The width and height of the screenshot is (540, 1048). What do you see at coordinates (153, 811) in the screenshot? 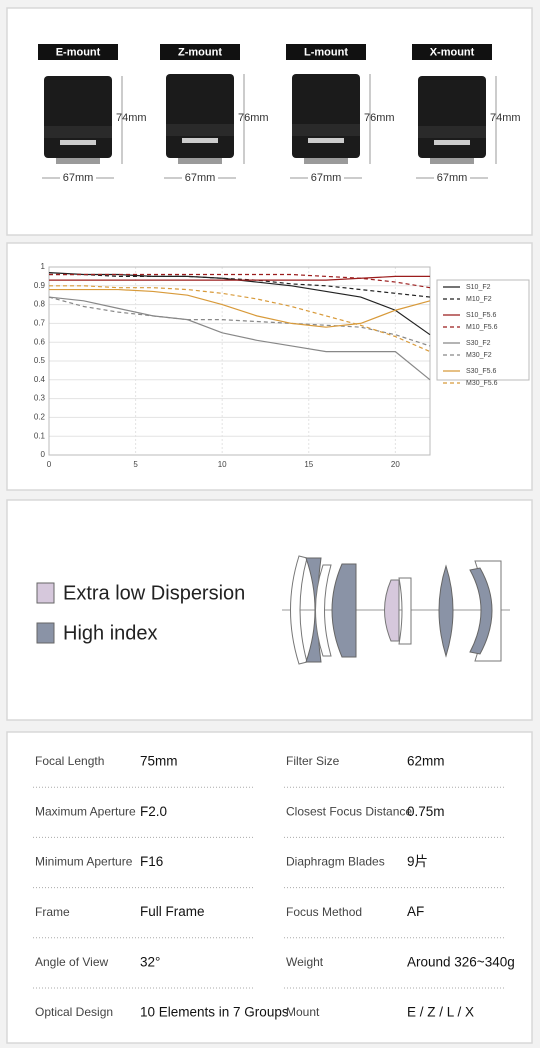
I see `spec-value: F2.0` at bounding box center [153, 811].